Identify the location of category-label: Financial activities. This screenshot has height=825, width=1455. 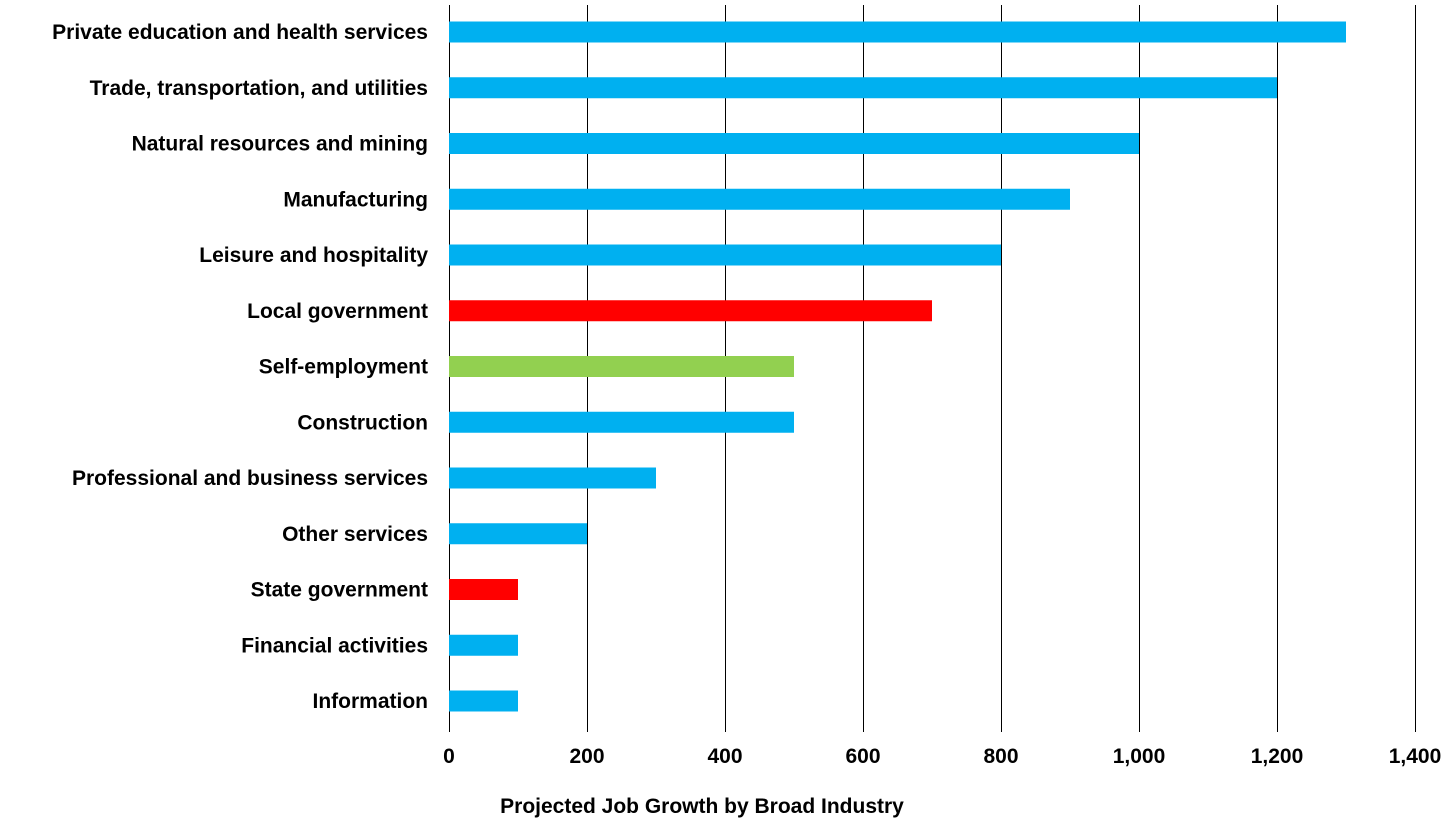
(334, 645).